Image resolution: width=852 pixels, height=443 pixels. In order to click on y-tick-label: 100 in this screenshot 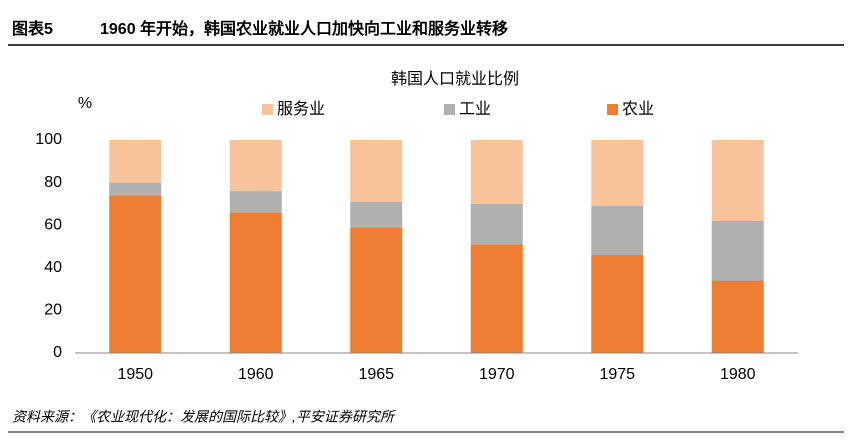, I will do `click(48, 139)`.